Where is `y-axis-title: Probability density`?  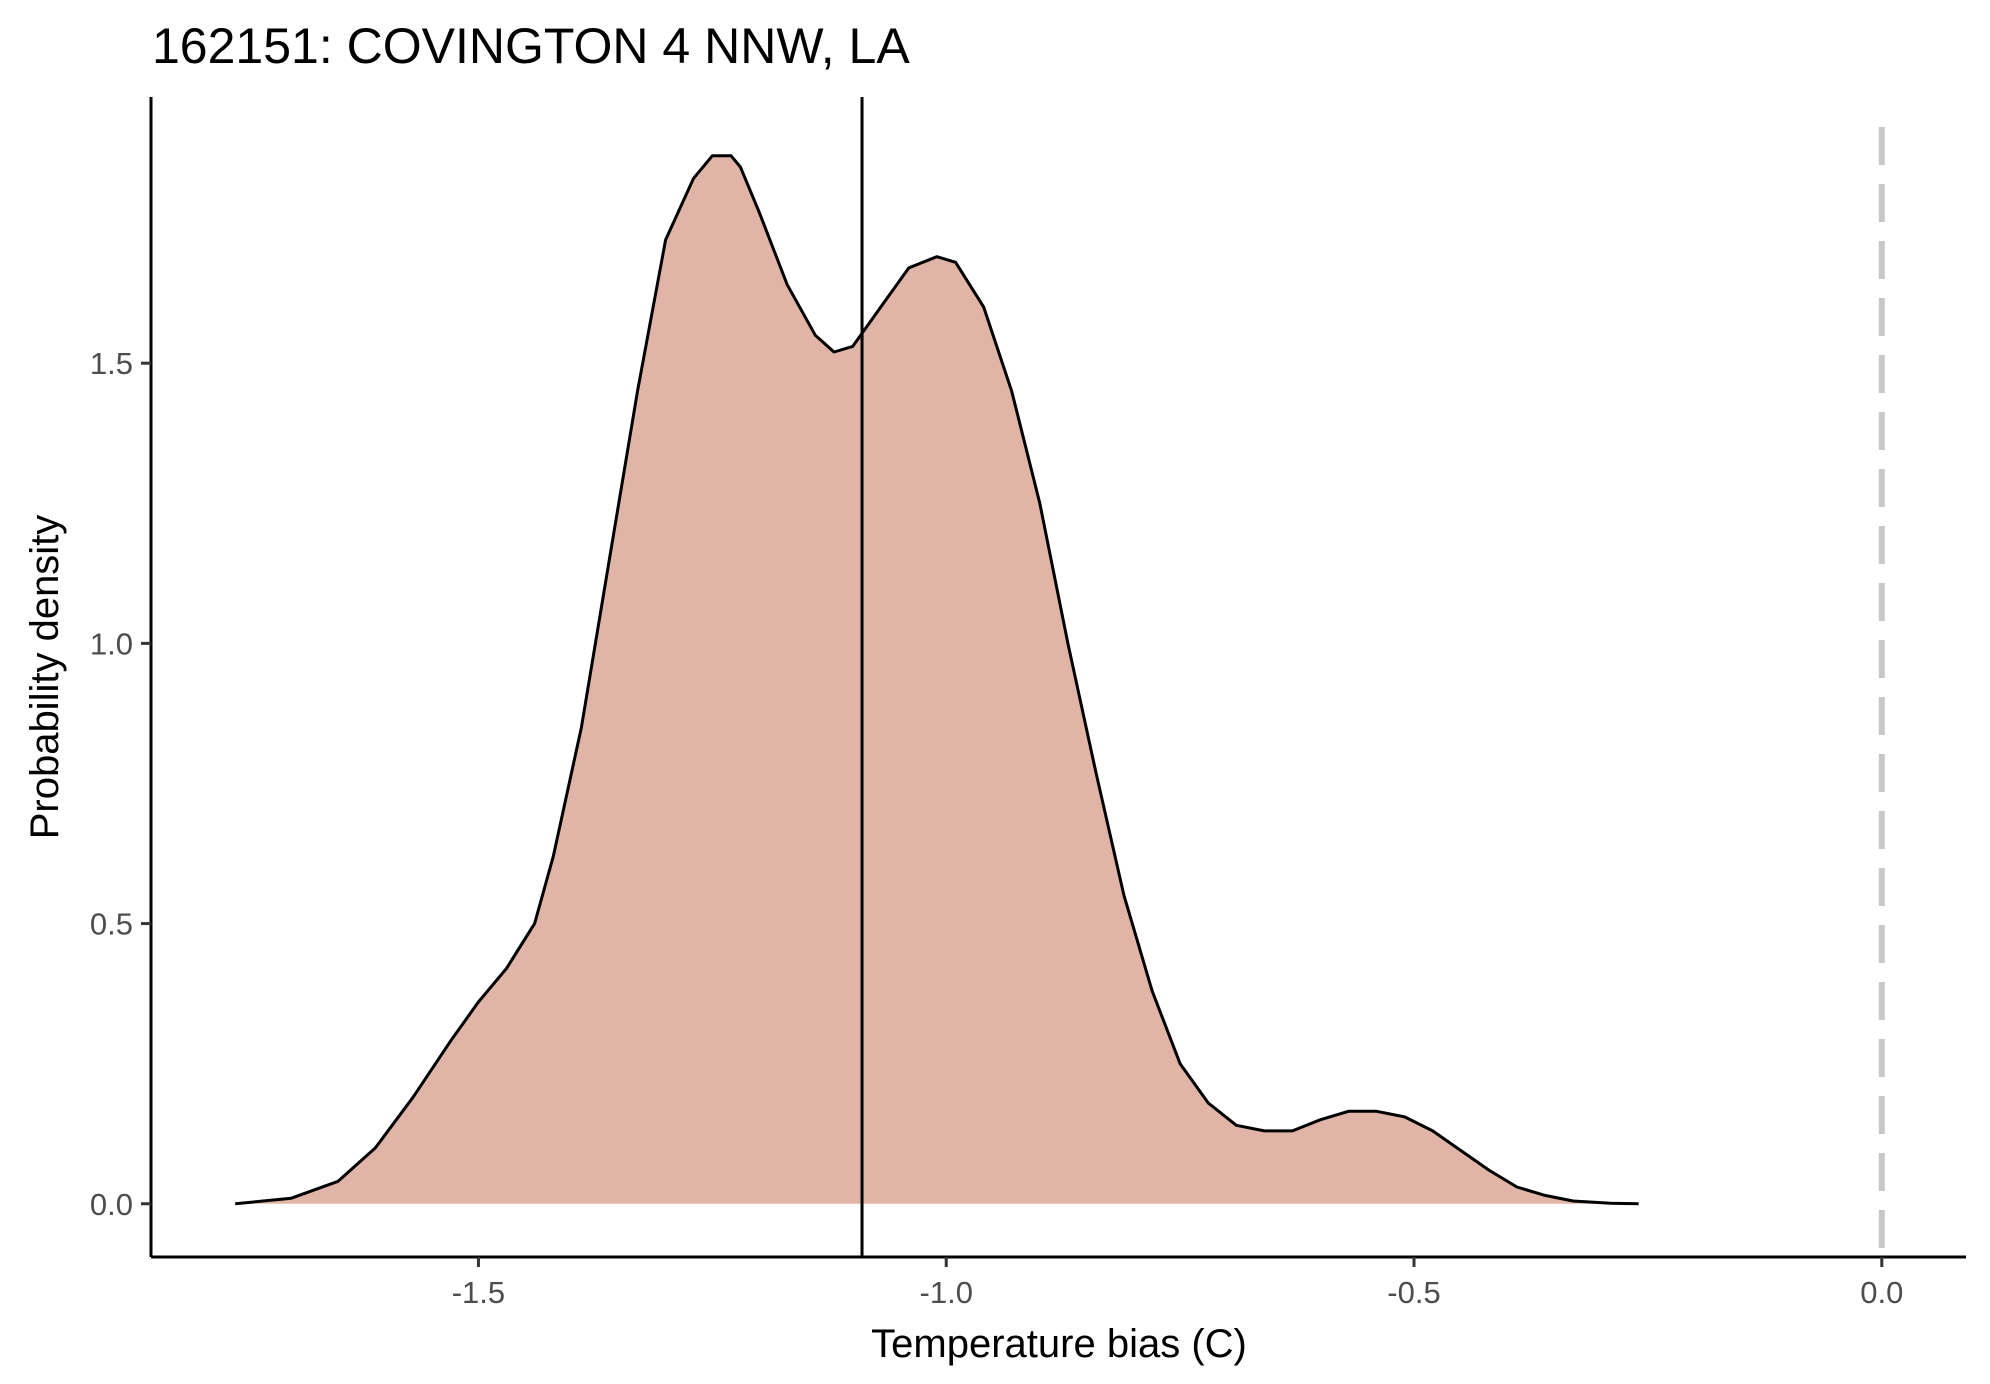 y-axis-title: Probability density is located at coordinates (45, 677).